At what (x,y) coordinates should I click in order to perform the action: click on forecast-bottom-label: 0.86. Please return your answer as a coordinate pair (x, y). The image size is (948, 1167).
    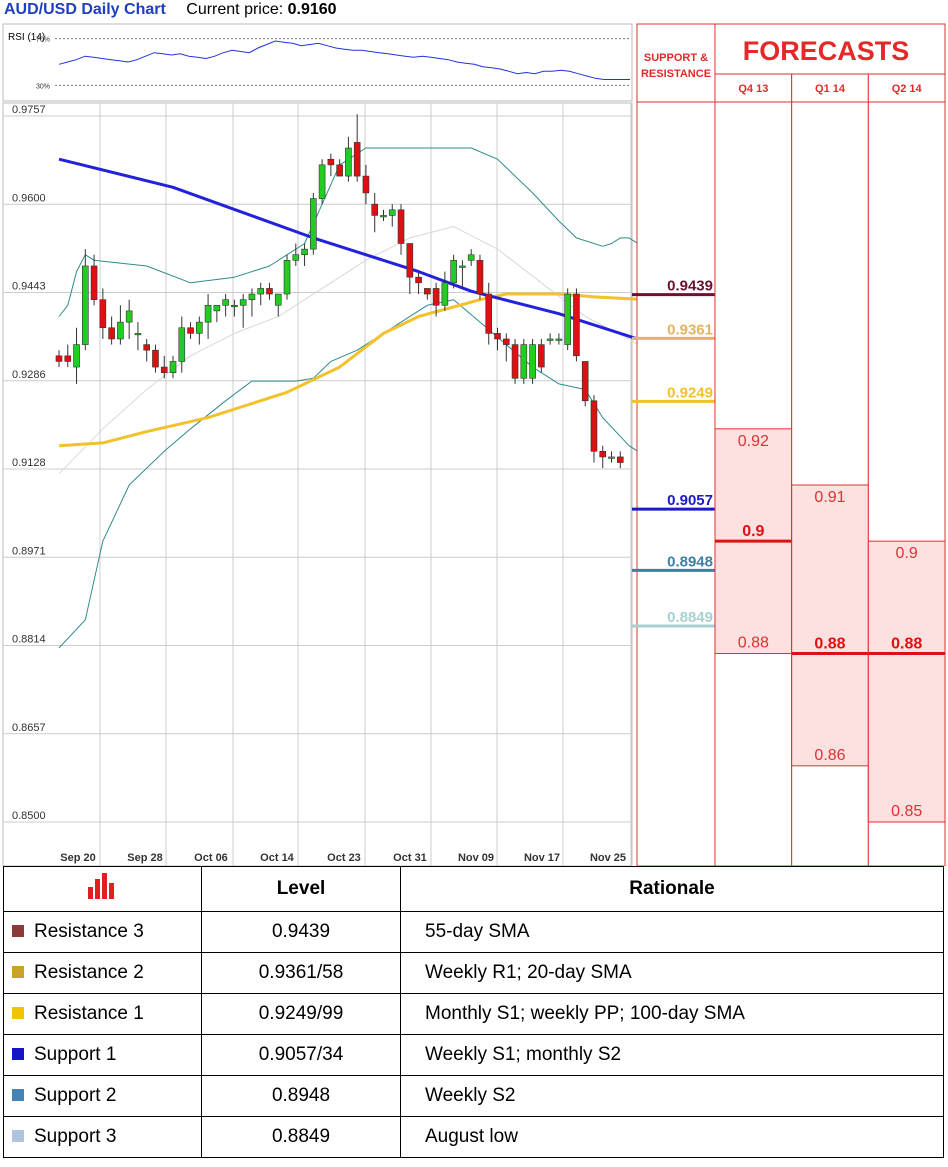
    Looking at the image, I should click on (829, 755).